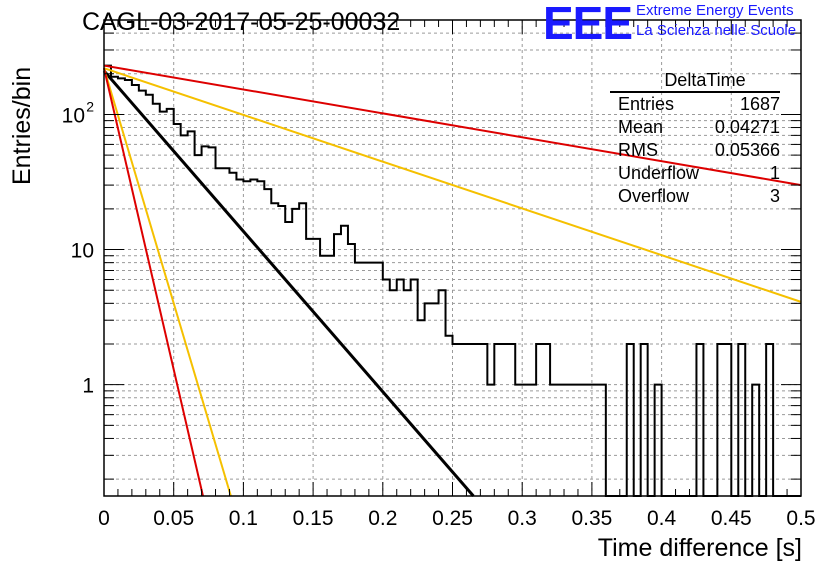  What do you see at coordinates (715, 10) in the screenshot?
I see `logo-line-1: Extreme Energy Events` at bounding box center [715, 10].